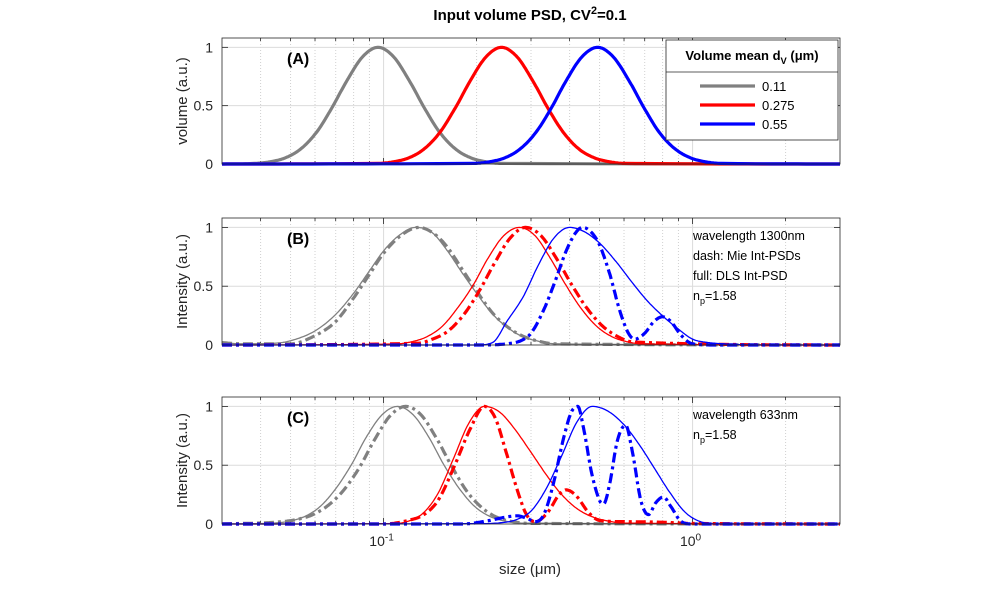 The height and width of the screenshot is (592, 1000). I want to click on series-line-4-dashed, so click(531, 286).